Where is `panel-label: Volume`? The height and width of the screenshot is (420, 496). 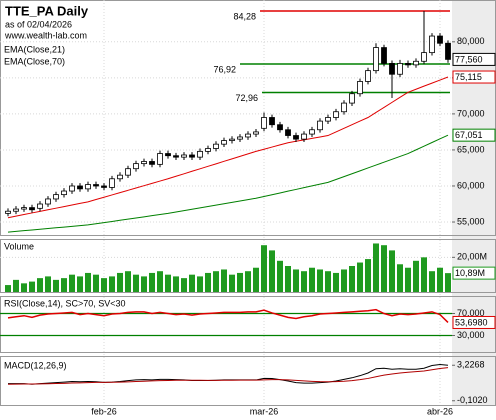
panel-label: Volume is located at coordinates (19, 246).